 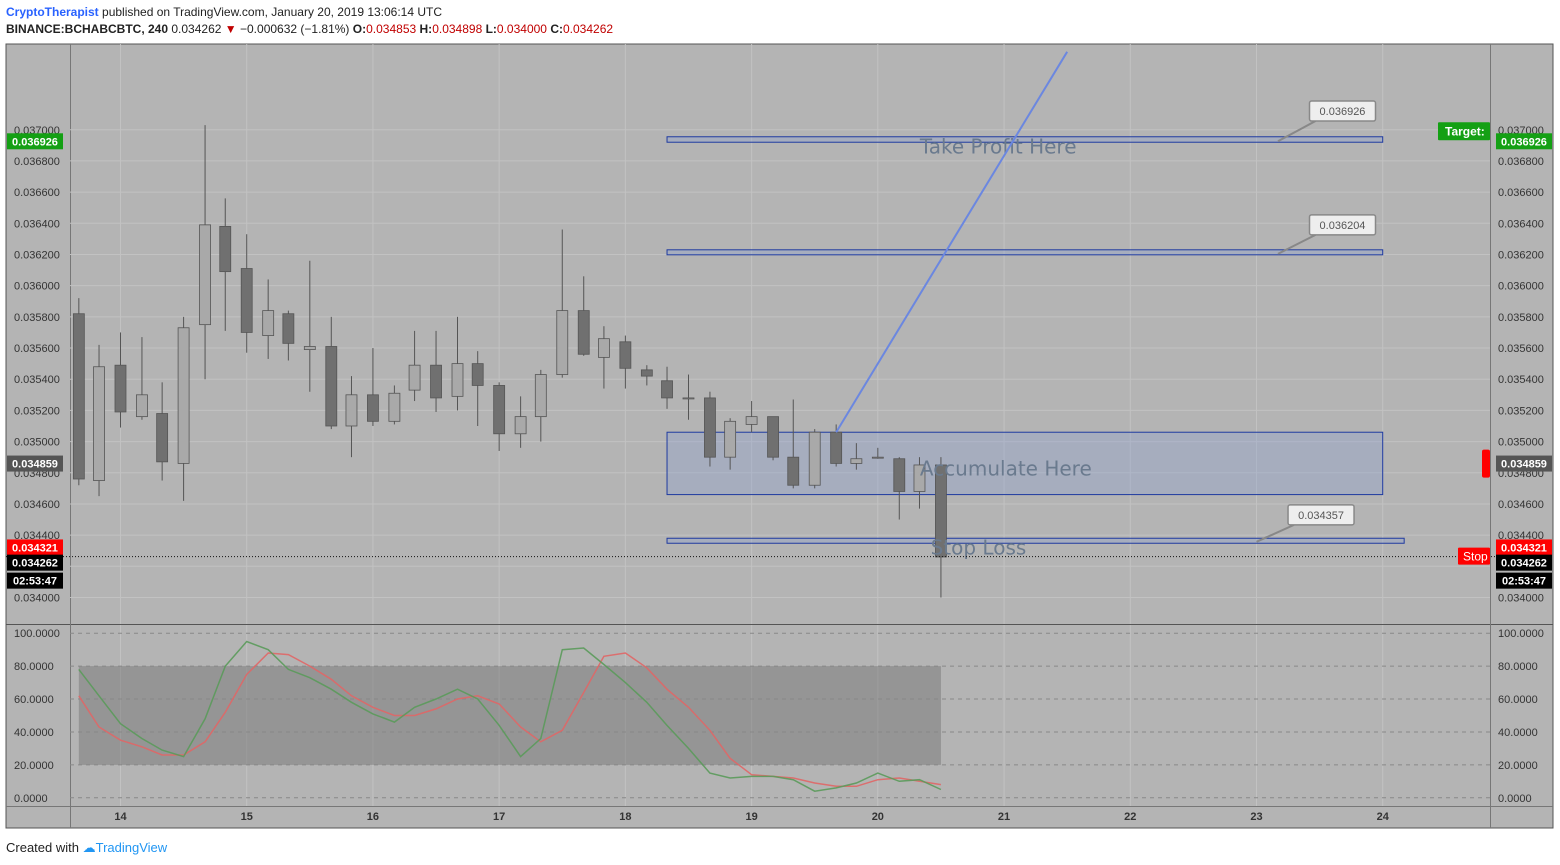 What do you see at coordinates (196, 29) in the screenshot?
I see `last-price: 0.034262` at bounding box center [196, 29].